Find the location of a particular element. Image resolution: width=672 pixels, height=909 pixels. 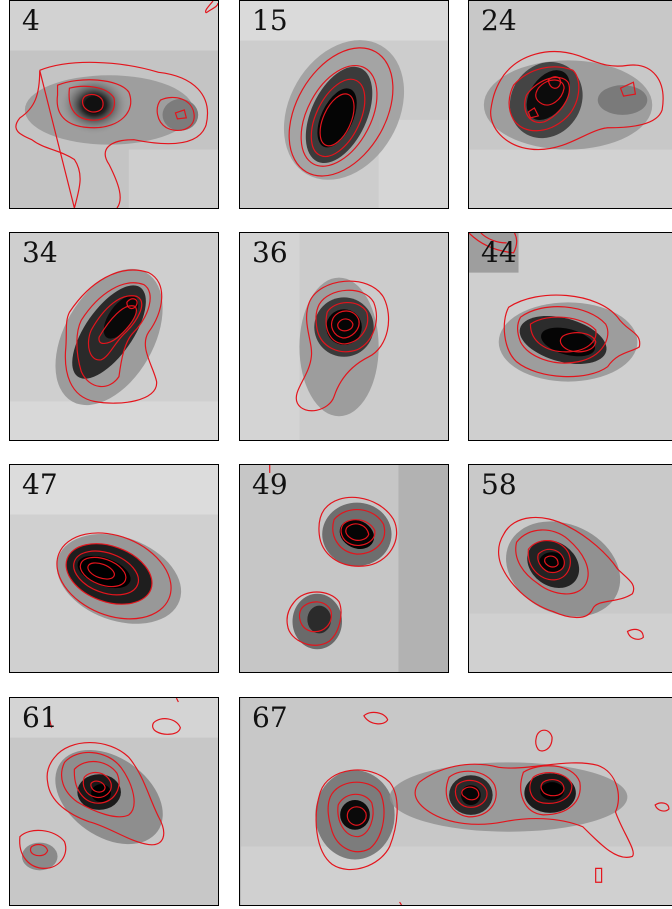

panel-label: 36 is located at coordinates (270, 252).